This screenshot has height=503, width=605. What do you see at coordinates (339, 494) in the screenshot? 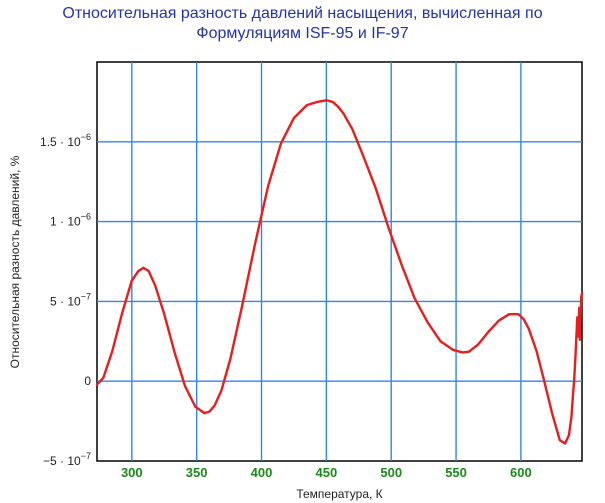
I see `x-axis-label: Температура, К` at bounding box center [339, 494].